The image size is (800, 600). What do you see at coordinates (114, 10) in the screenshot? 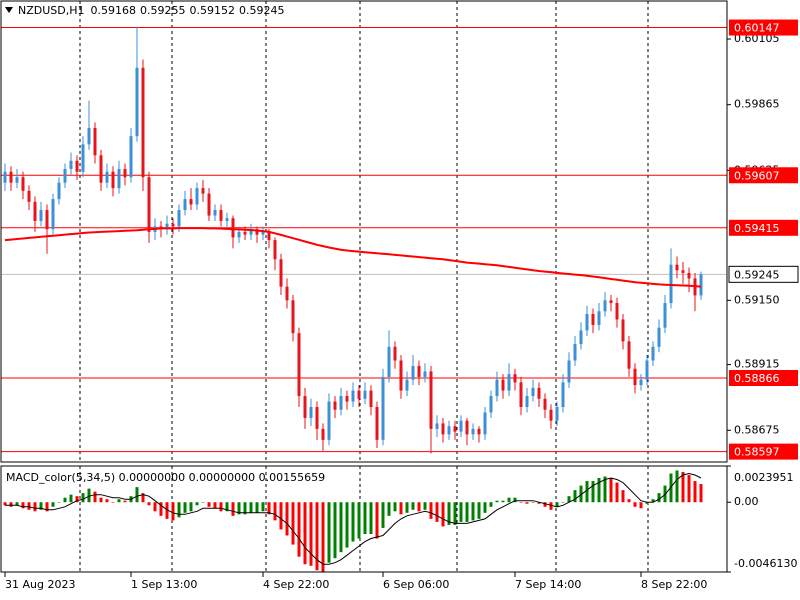
I see `header-open: 0.59168` at bounding box center [114, 10].